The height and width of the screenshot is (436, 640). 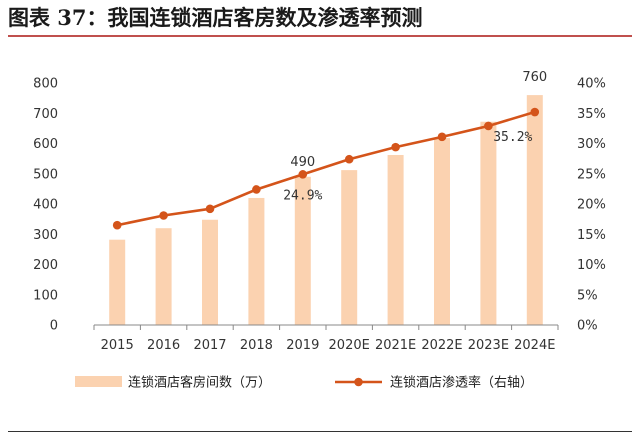 I want to click on y-left-tick-0: 0, so click(x=54, y=326).